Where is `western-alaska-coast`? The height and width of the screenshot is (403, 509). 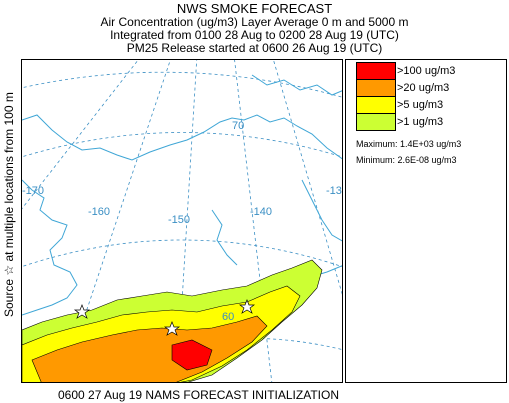 western-alaska-coast is located at coordinates (50, 247).